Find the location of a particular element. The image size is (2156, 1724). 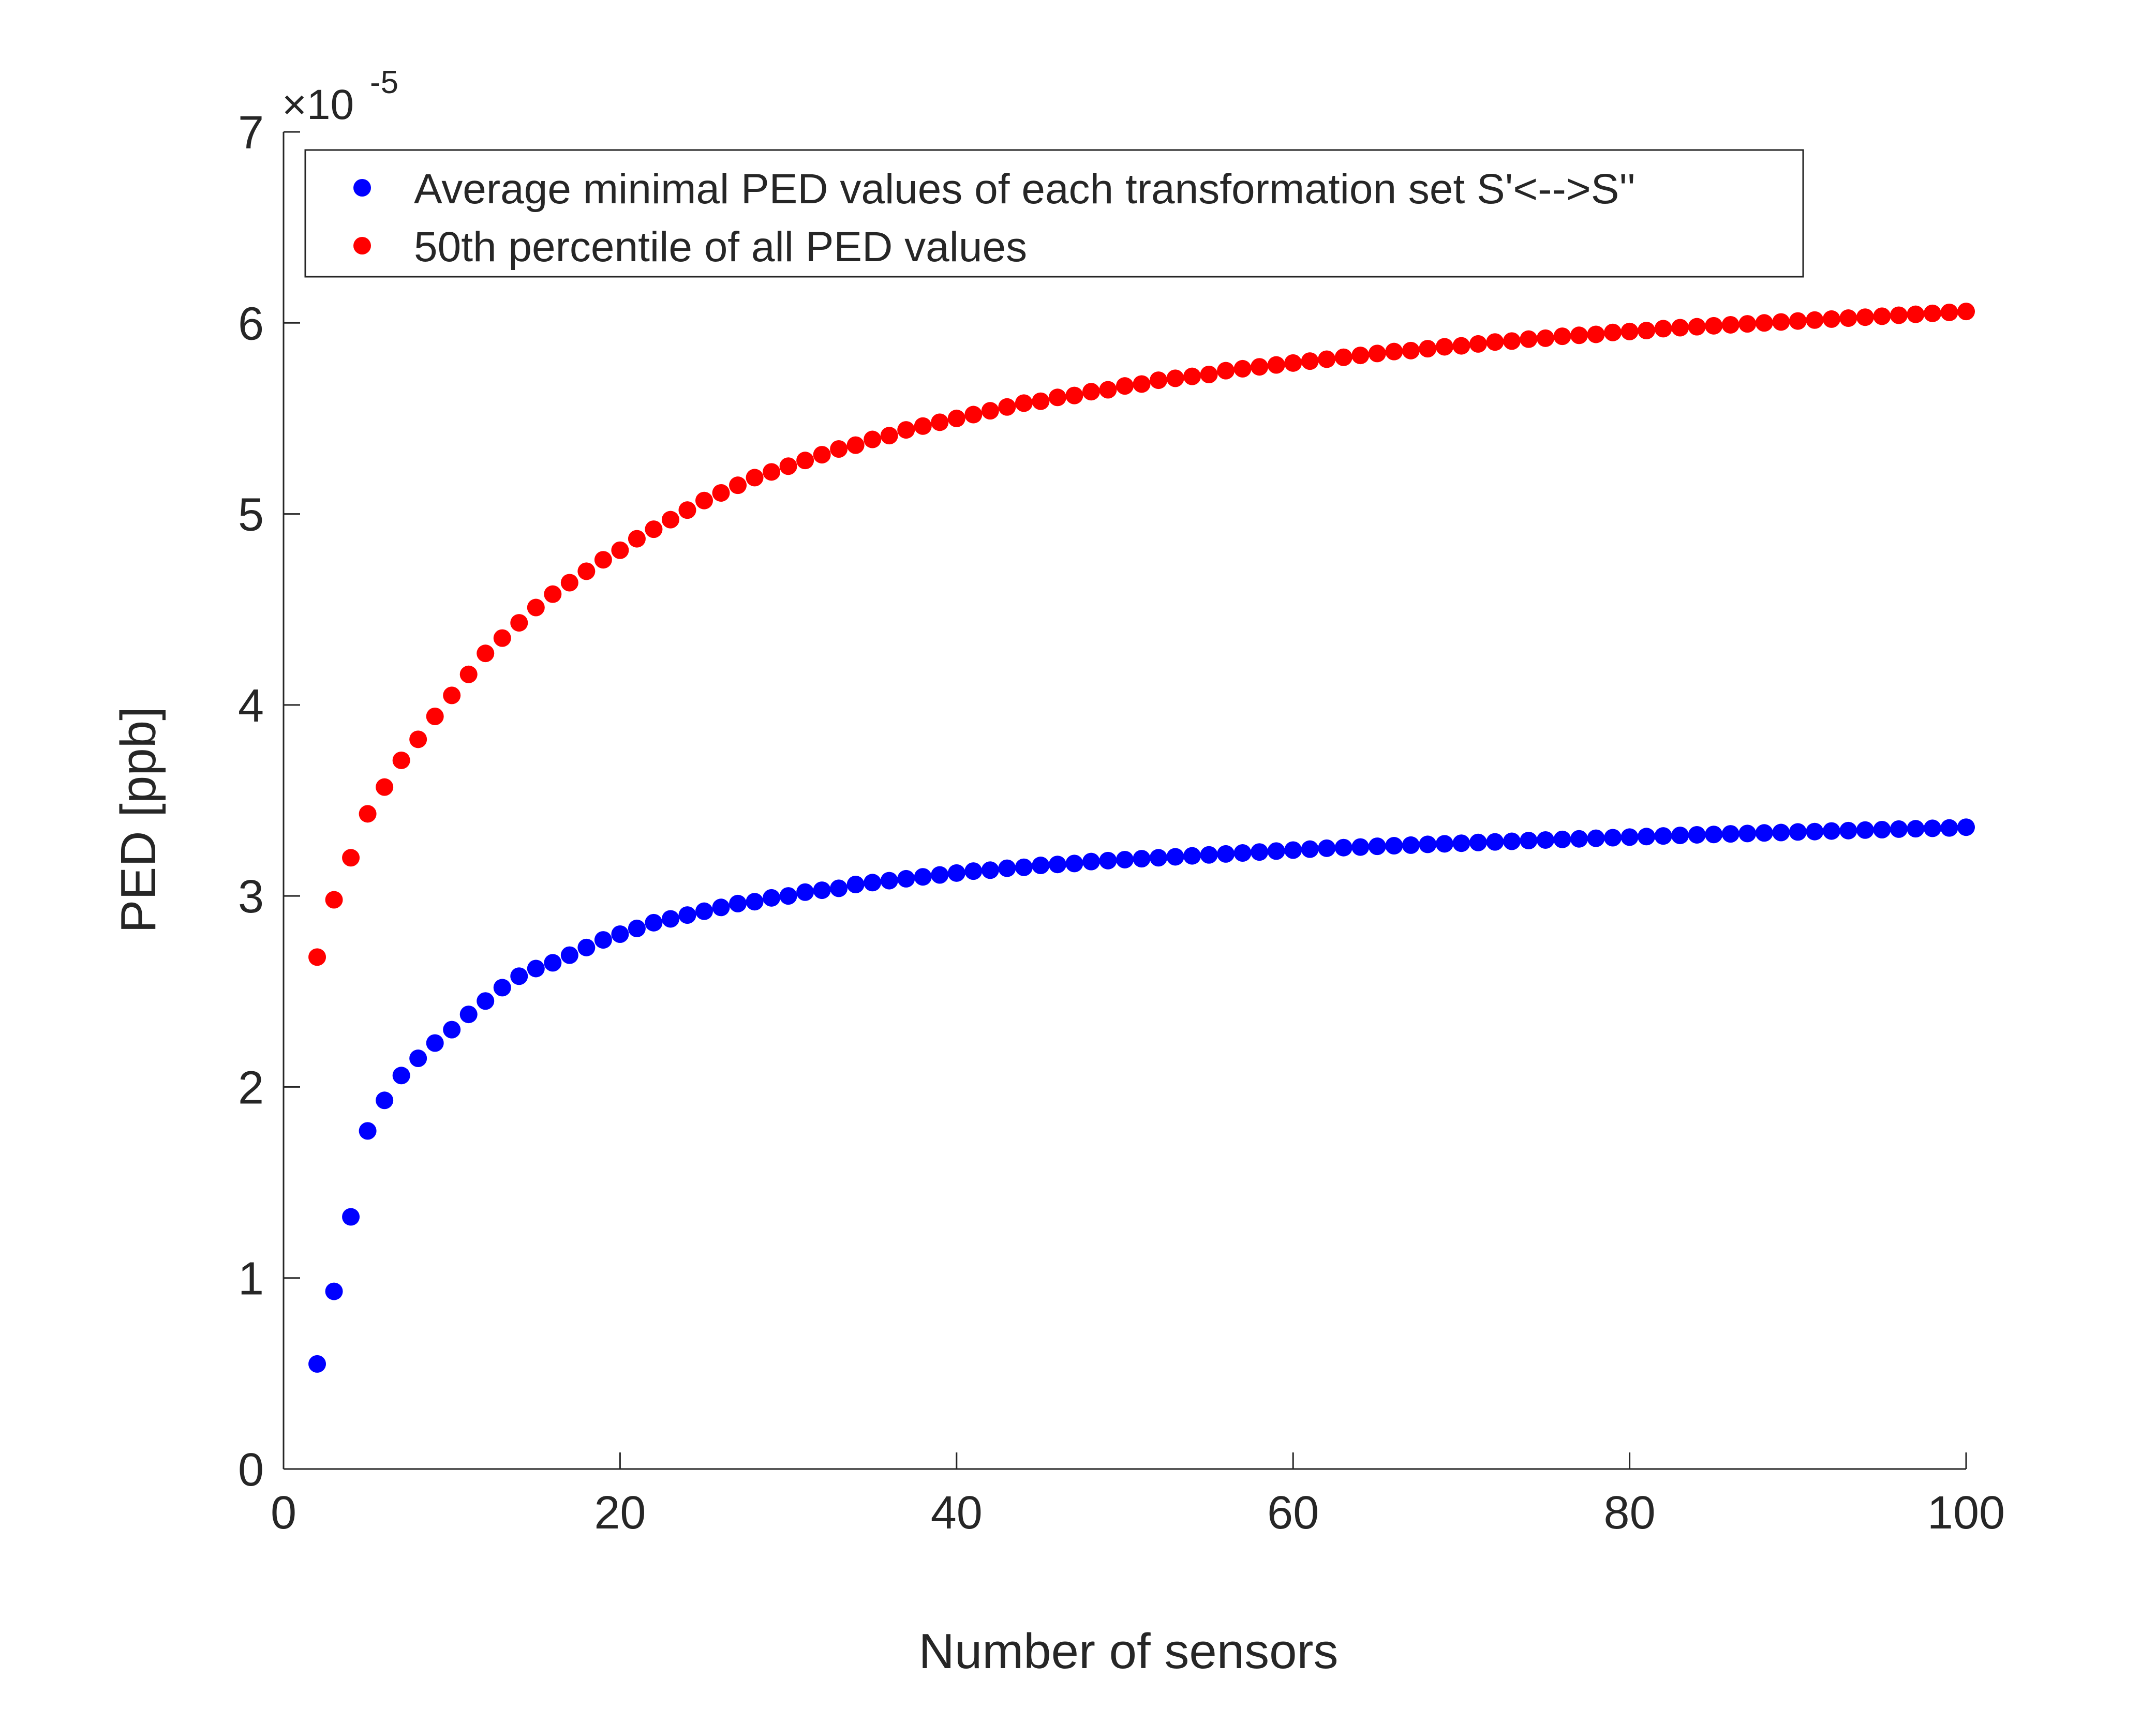

x-tick-label: 0 is located at coordinates (283, 1513).